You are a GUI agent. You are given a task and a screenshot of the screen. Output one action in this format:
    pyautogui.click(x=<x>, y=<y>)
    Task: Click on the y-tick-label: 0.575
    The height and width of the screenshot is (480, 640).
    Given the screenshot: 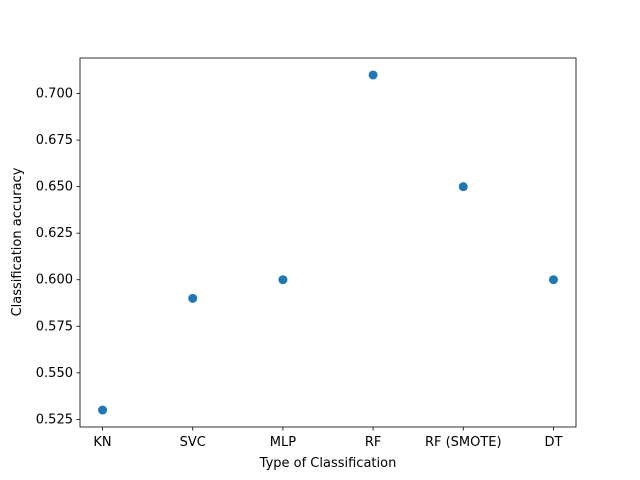 What is the action you would take?
    pyautogui.click(x=54, y=326)
    